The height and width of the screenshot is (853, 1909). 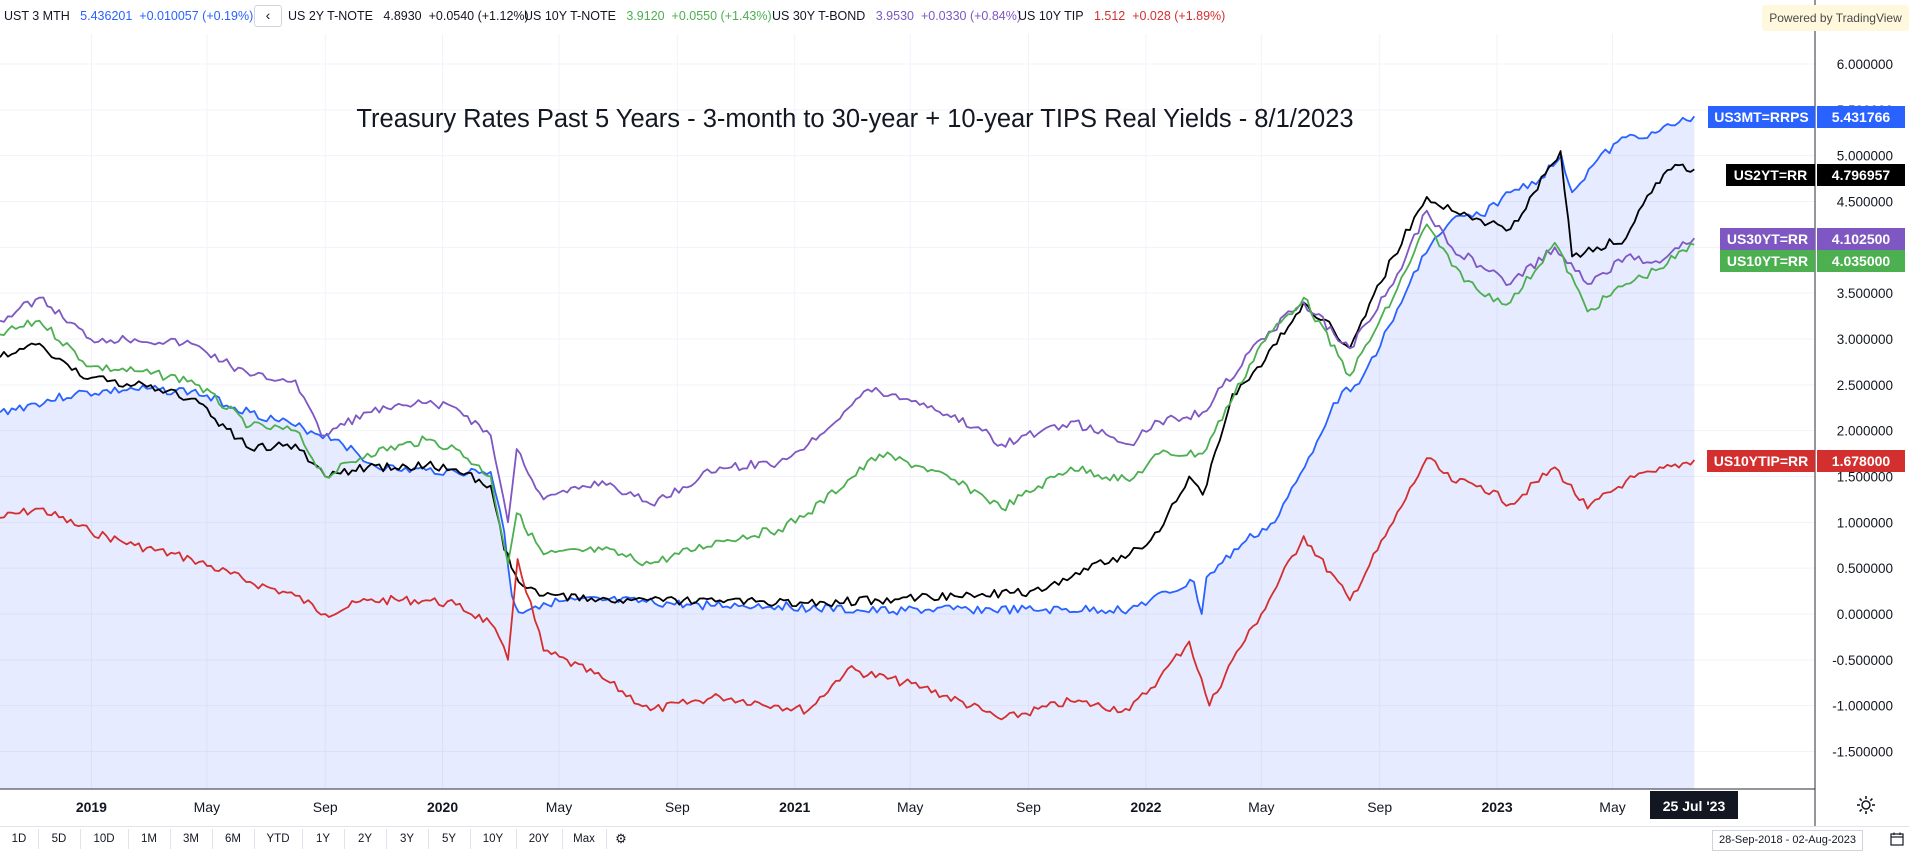 I want to click on range-max: Max, so click(x=584, y=839).